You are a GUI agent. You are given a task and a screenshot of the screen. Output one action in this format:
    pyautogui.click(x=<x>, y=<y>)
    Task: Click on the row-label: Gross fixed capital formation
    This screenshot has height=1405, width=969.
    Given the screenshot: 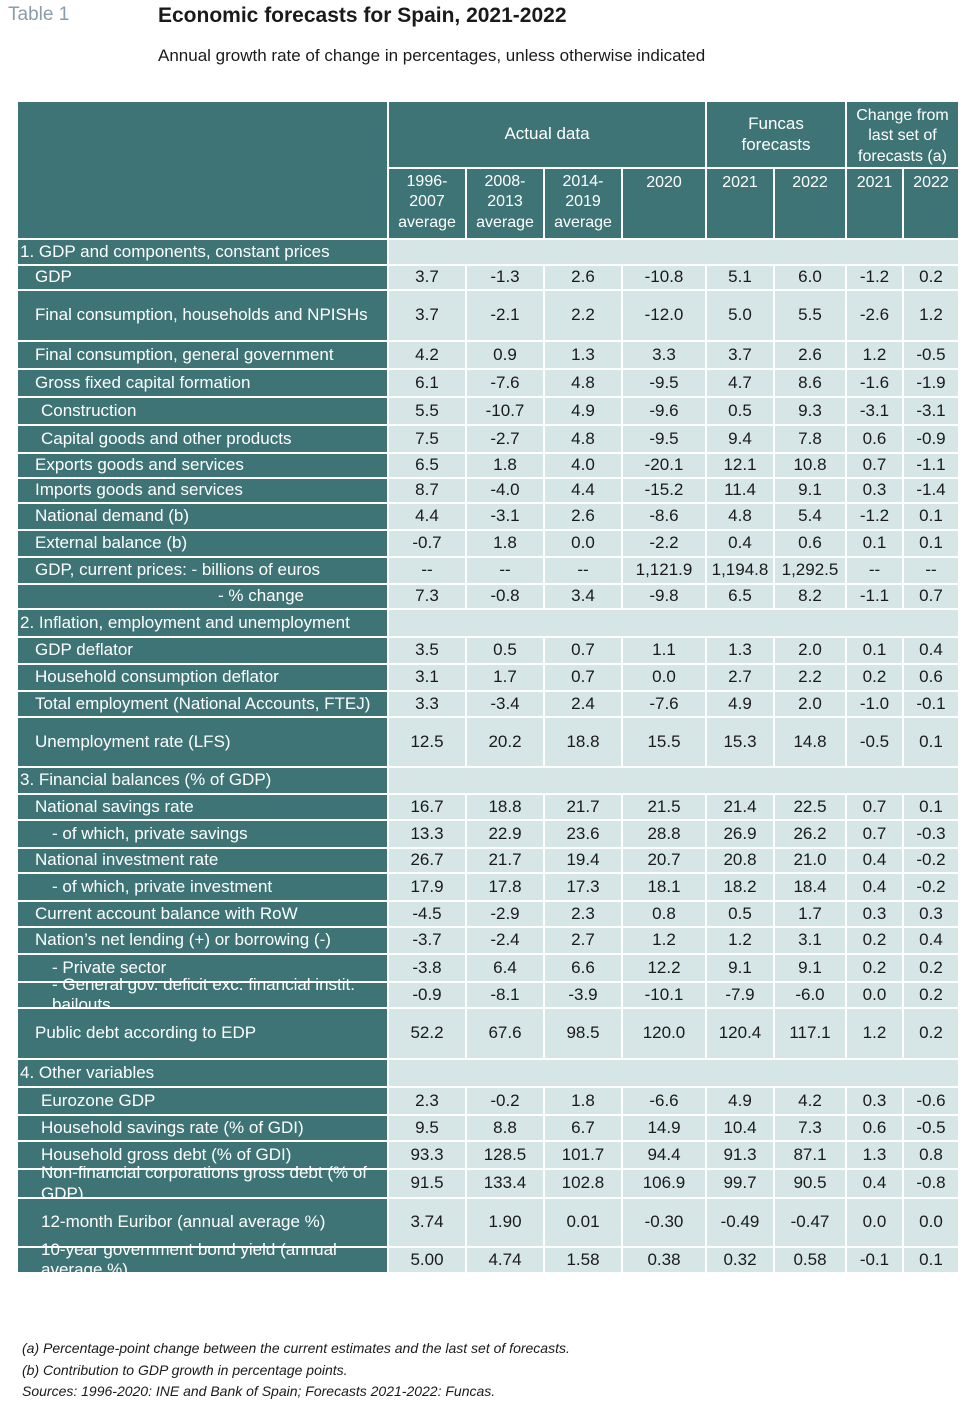 What is the action you would take?
    pyautogui.click(x=202, y=383)
    